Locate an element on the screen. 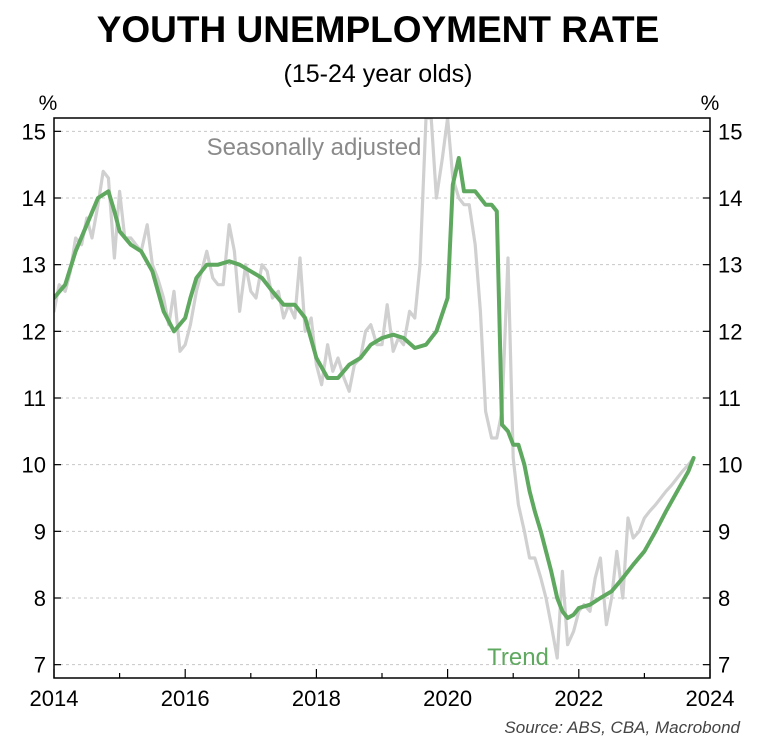 The image size is (766, 745). annotation-seasonally-adjusted: Seasonally adjusted is located at coordinates (314, 147).